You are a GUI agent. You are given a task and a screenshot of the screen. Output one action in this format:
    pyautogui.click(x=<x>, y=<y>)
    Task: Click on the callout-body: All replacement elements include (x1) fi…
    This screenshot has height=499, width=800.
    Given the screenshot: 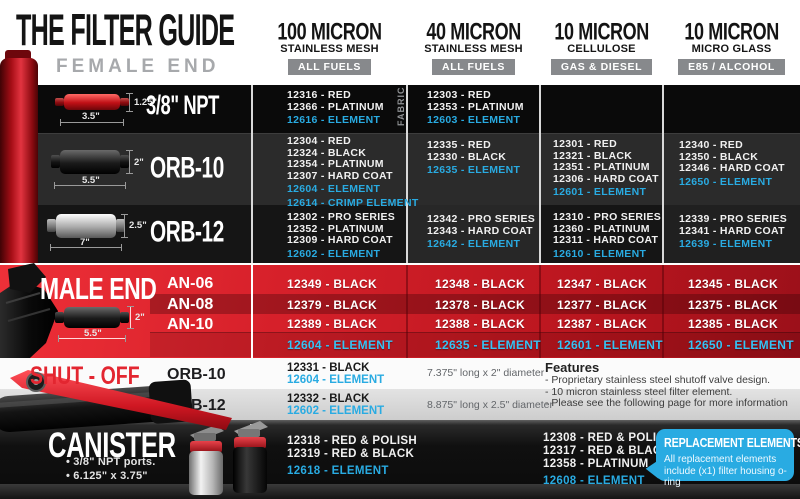 What is the action you would take?
    pyautogui.click(x=725, y=471)
    